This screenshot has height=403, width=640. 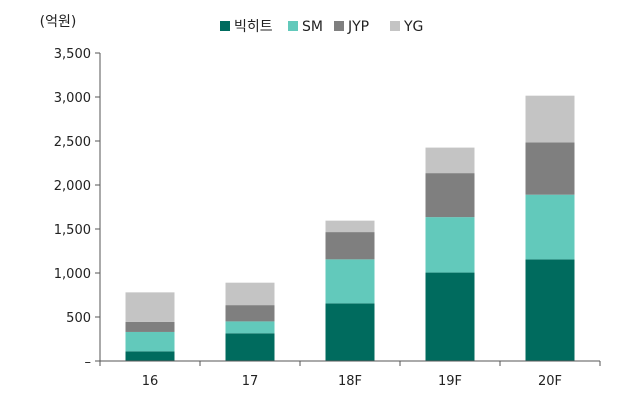 What do you see at coordinates (58, 22) in the screenshot?
I see `unit-label: (억원)` at bounding box center [58, 22].